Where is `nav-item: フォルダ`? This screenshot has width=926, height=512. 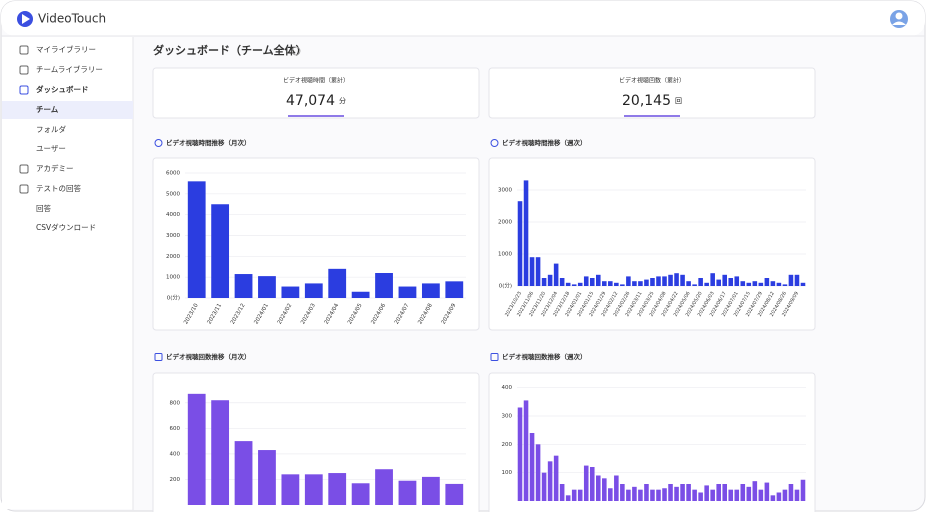 nav-item: フォルダ is located at coordinates (51, 129).